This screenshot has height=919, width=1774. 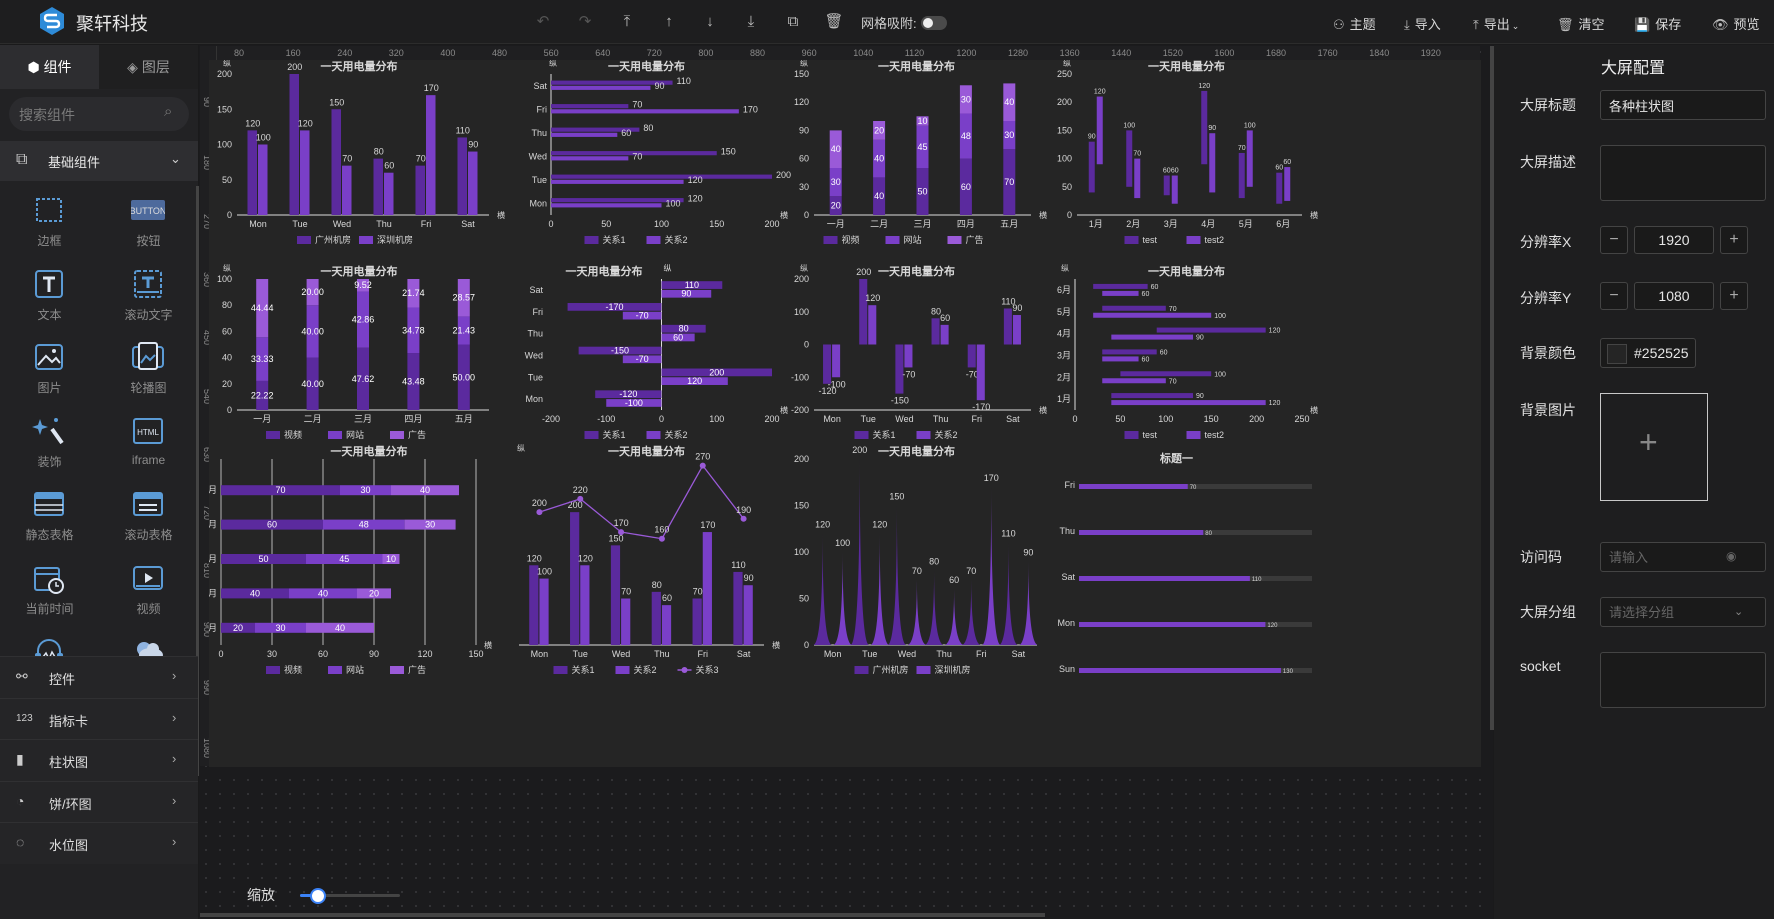 What do you see at coordinates (1648, 353) in the screenshot?
I see `bg-color-picker: #252525` at bounding box center [1648, 353].